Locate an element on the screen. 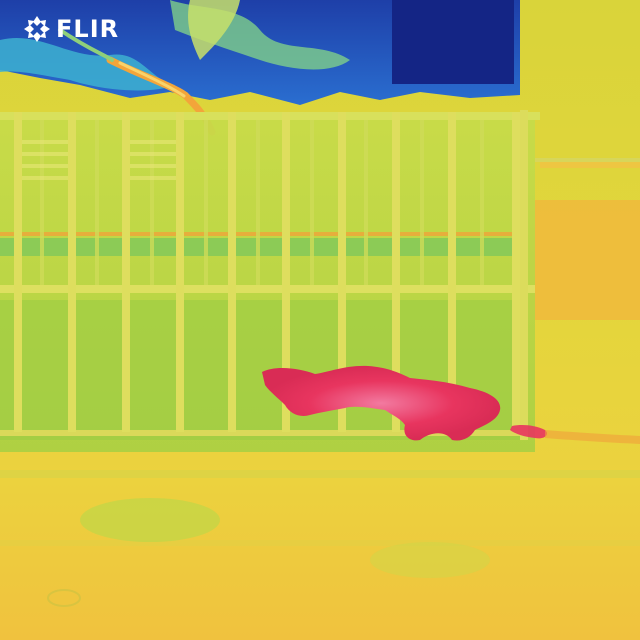 The image size is (640, 640). hot-object-tail is located at coordinates (528, 432).